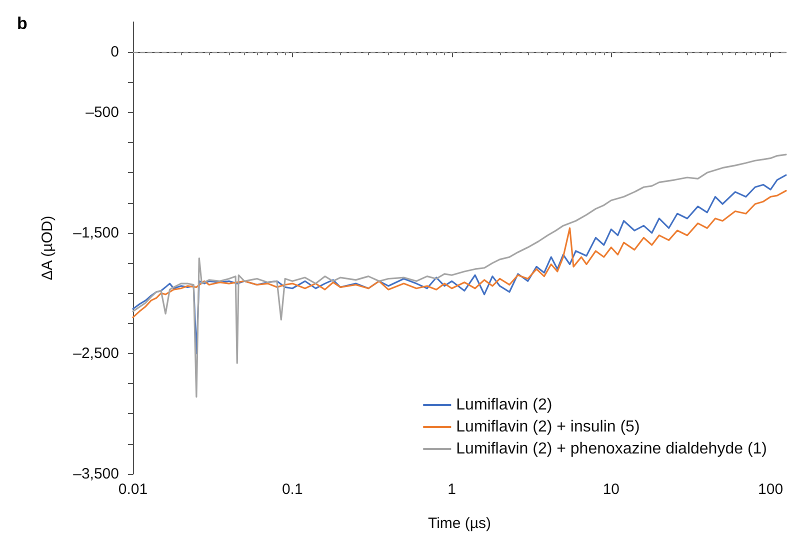 Image resolution: width=800 pixels, height=548 pixels. What do you see at coordinates (460, 523) in the screenshot?
I see `x-axis-title: Time (µs)` at bounding box center [460, 523].